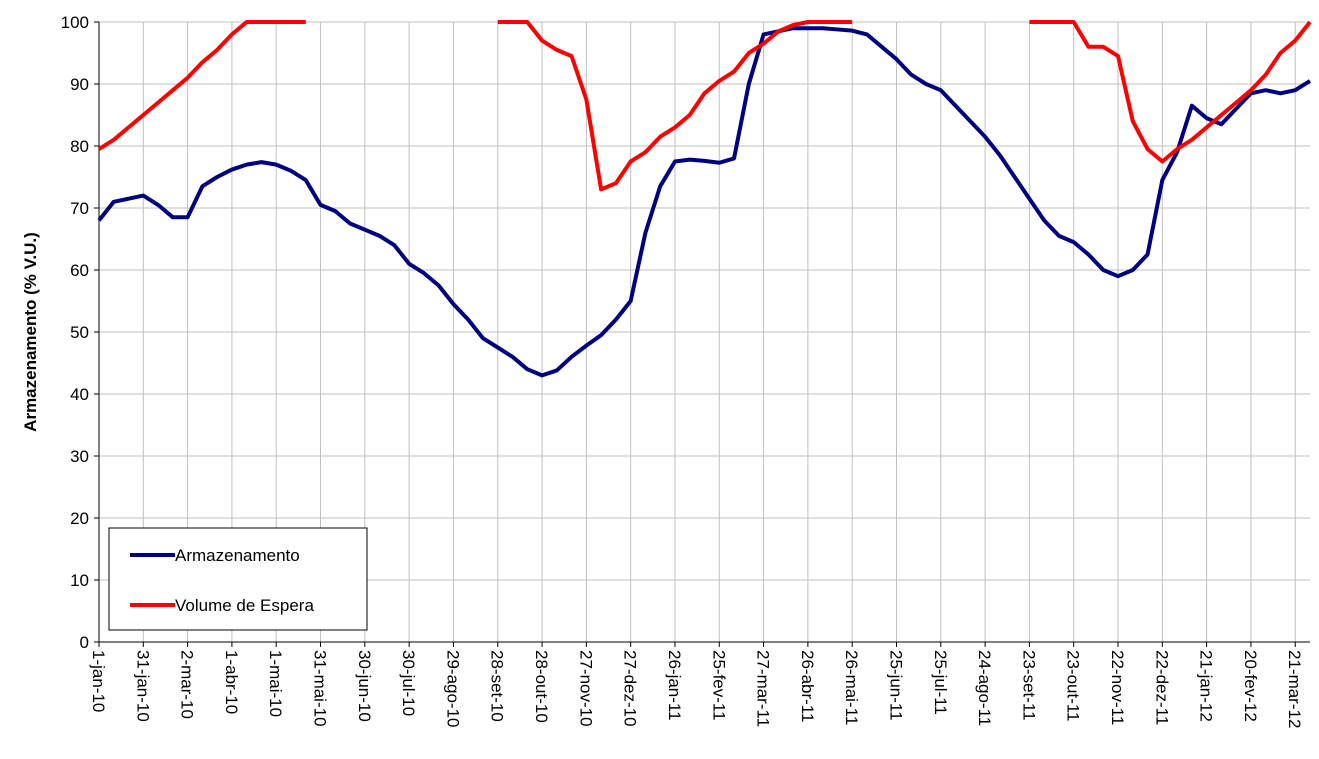  What do you see at coordinates (79, 456) in the screenshot?
I see `y-tick-label: 30` at bounding box center [79, 456].